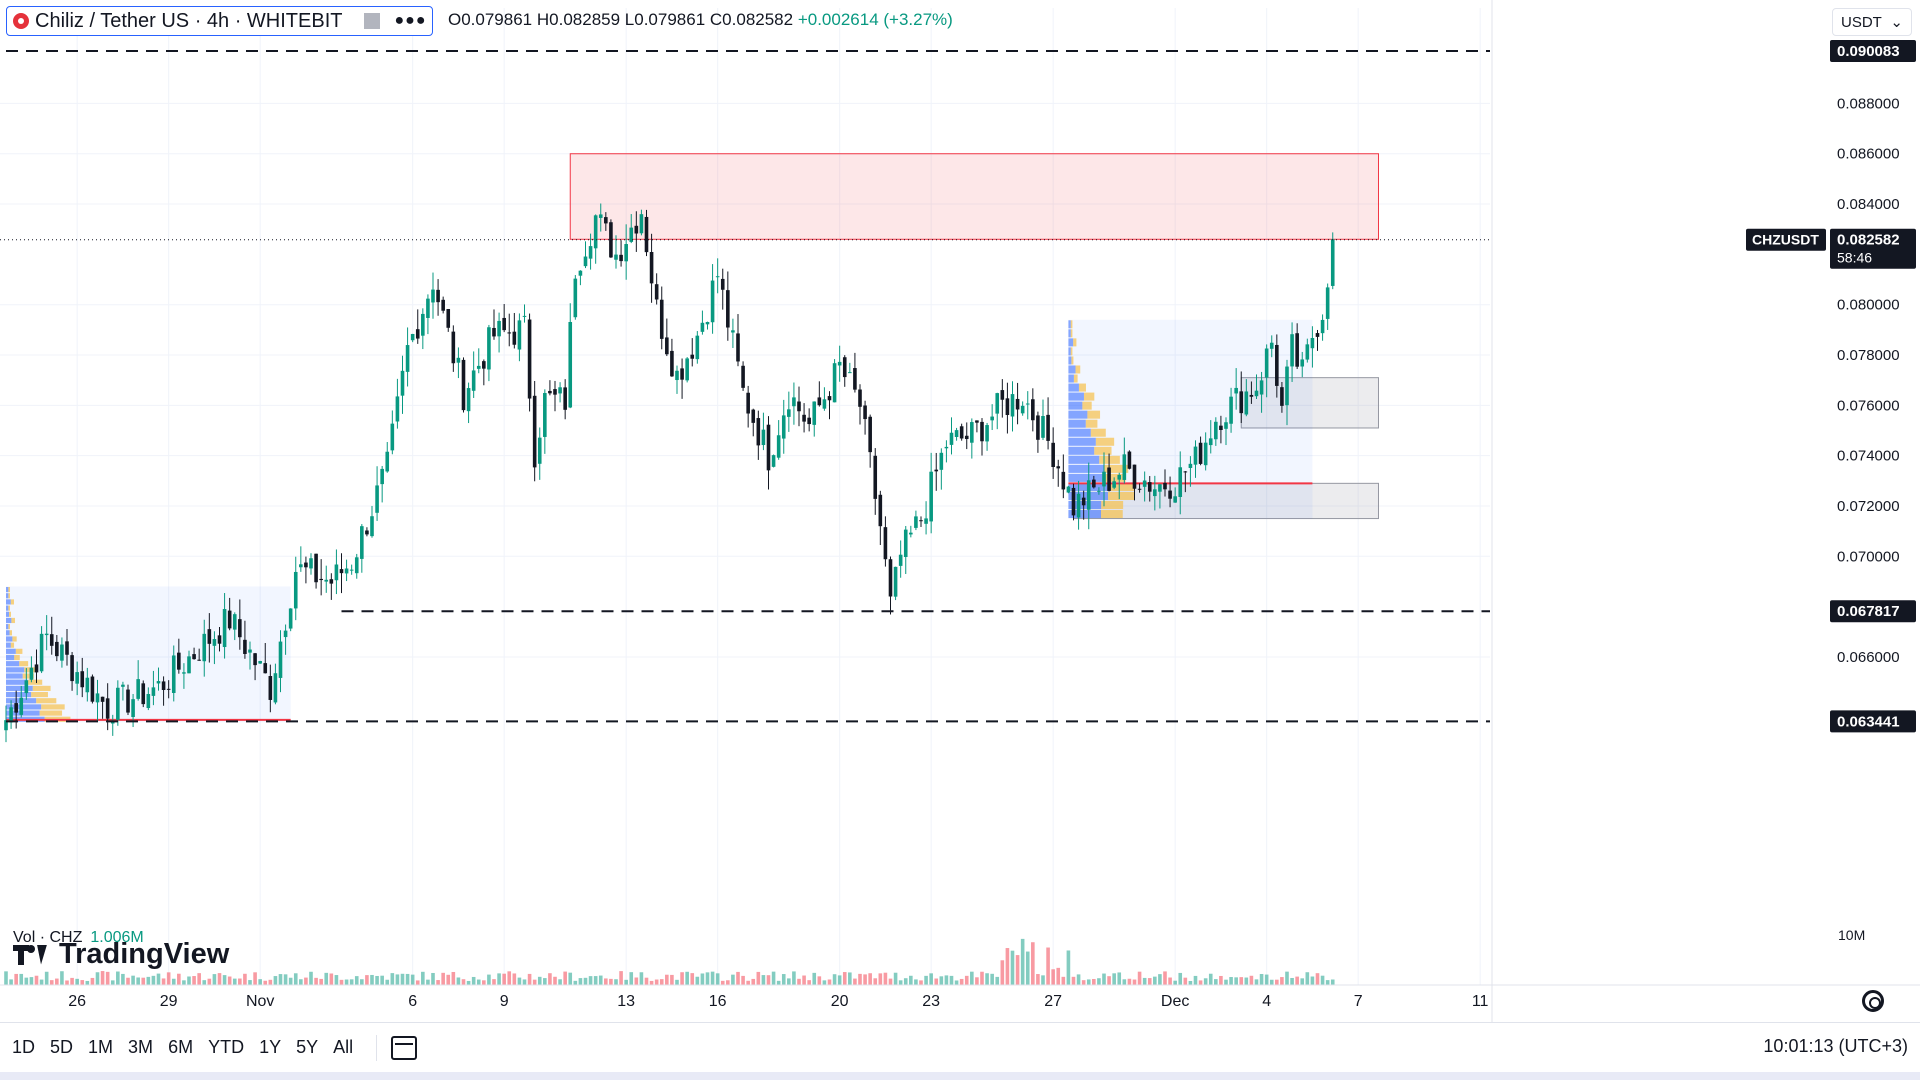  I want to click on footer-strip, so click(960, 1076).